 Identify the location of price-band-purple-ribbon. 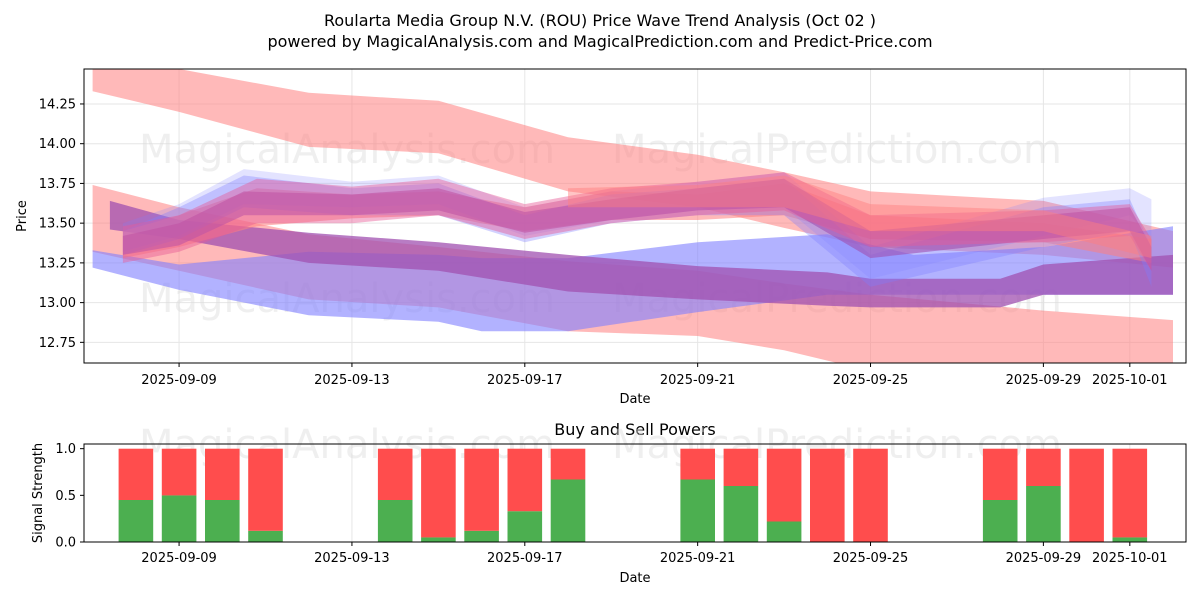
(637, 224).